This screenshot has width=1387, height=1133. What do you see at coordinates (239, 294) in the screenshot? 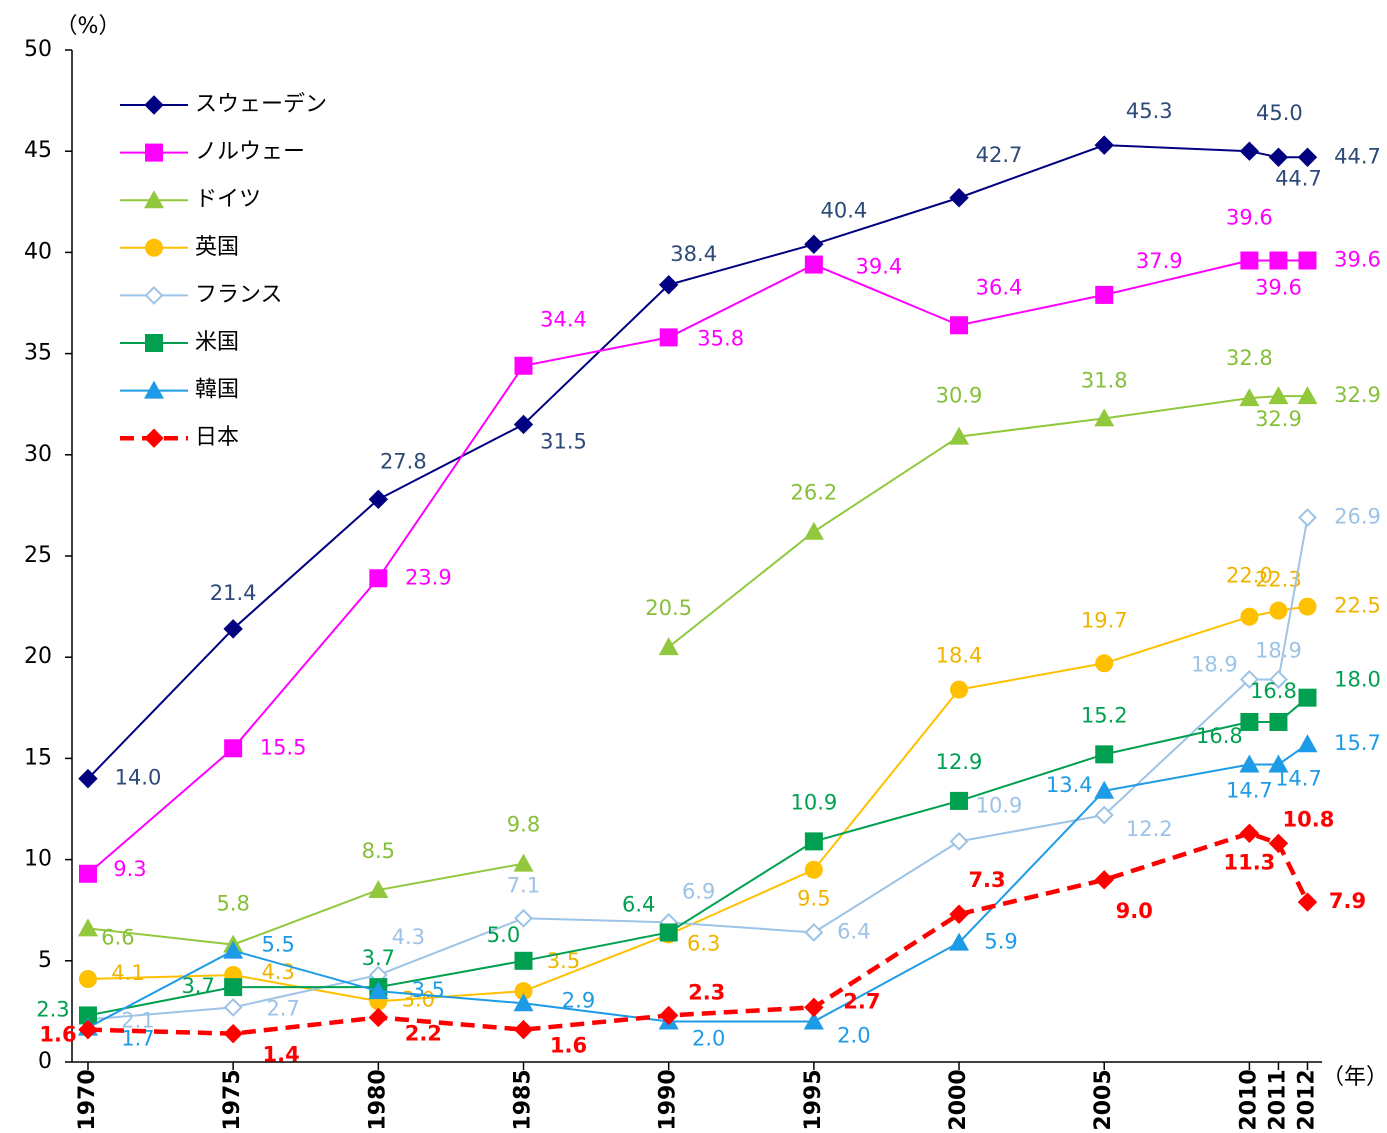
I see `legend-label: フランス` at bounding box center [239, 294].